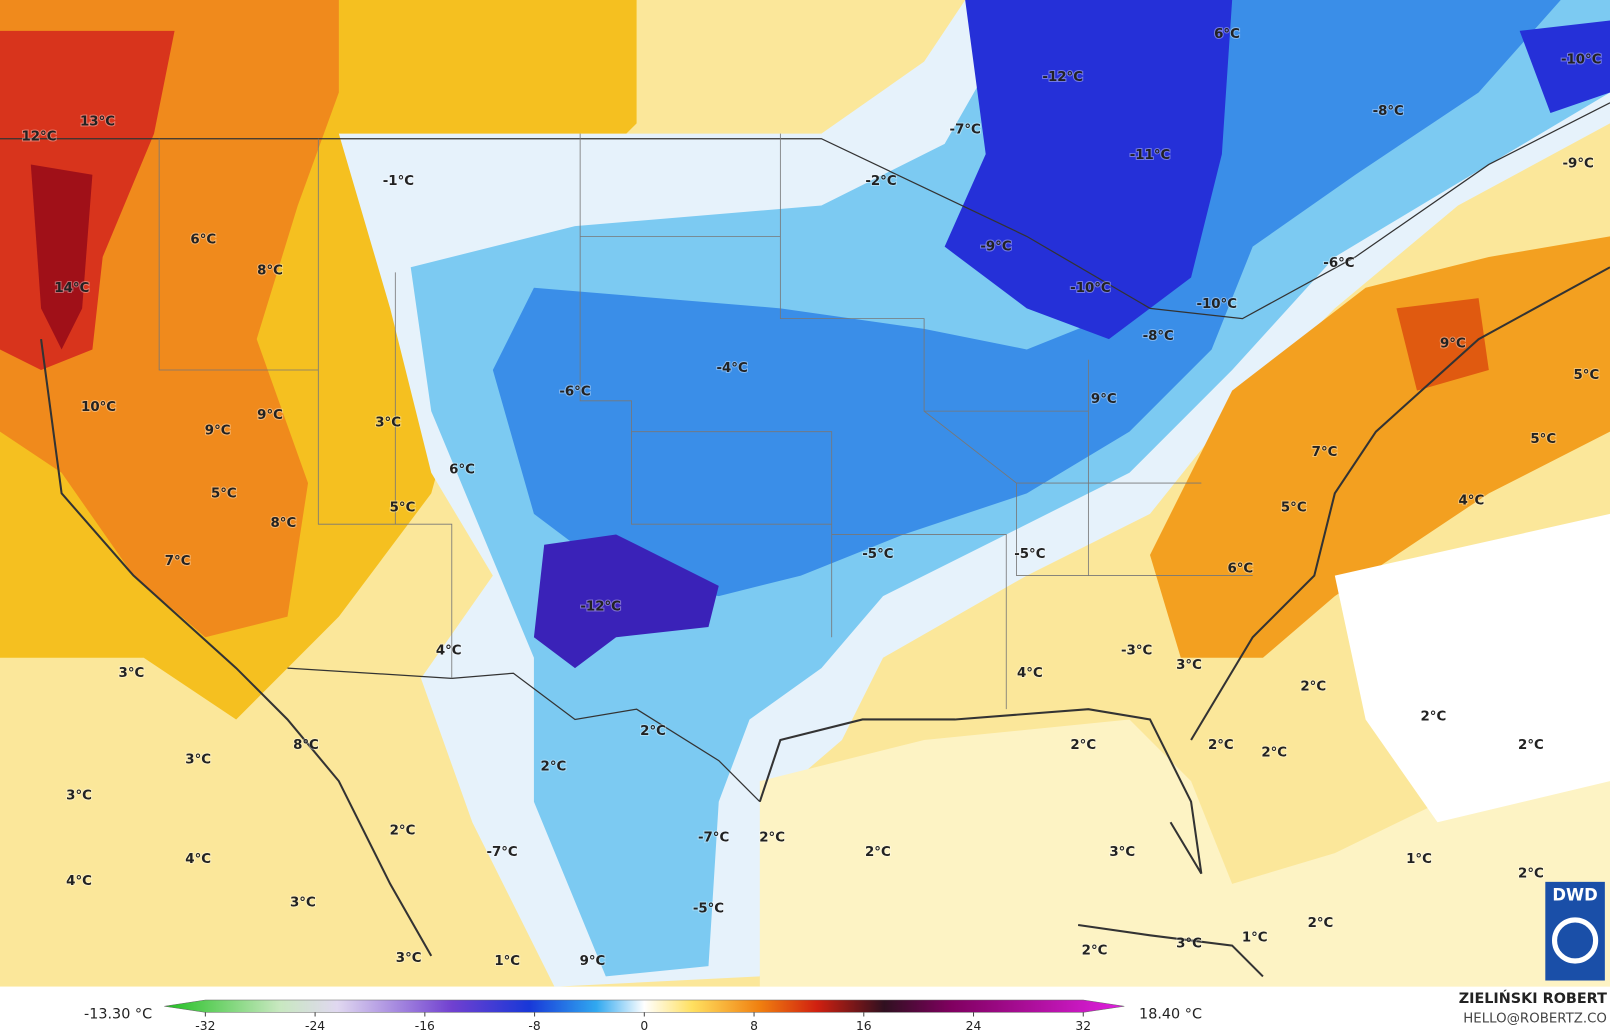 The width and height of the screenshot is (1610, 1035). What do you see at coordinates (754, 1026) in the screenshot?
I see `colorbar-tick-label: 8` at bounding box center [754, 1026].